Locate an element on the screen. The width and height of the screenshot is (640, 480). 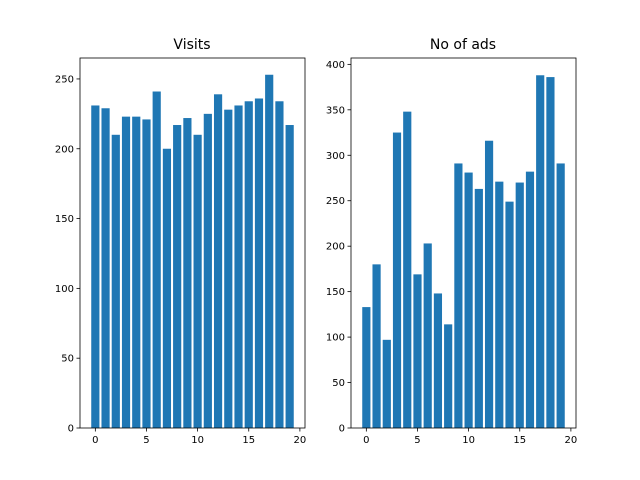
chart-title: Visits is located at coordinates (191, 45).